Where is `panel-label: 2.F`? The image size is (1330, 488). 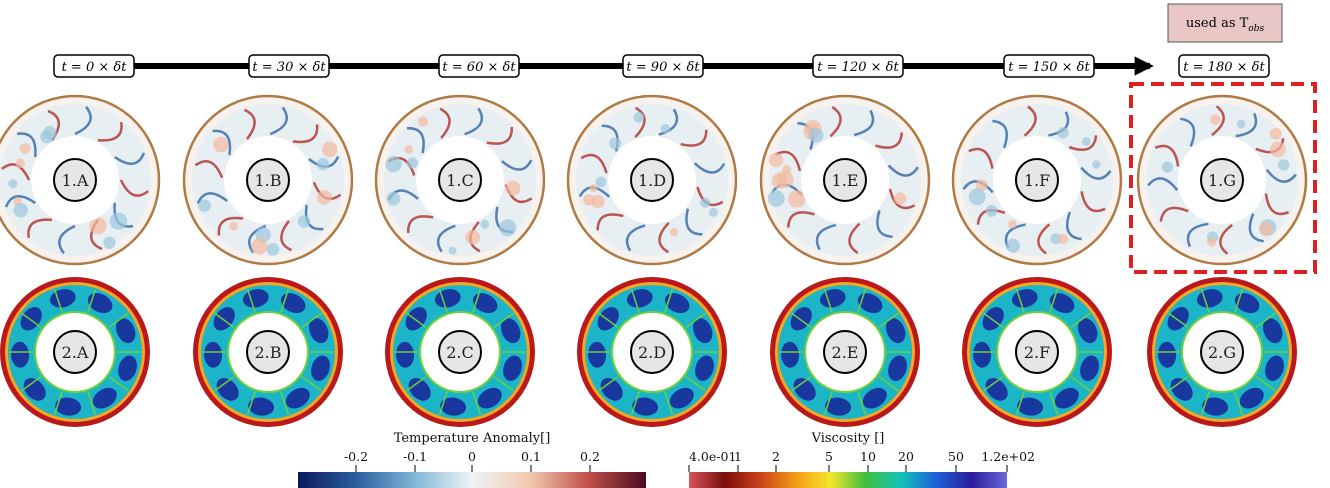 panel-label: 2.F is located at coordinates (1037, 352).